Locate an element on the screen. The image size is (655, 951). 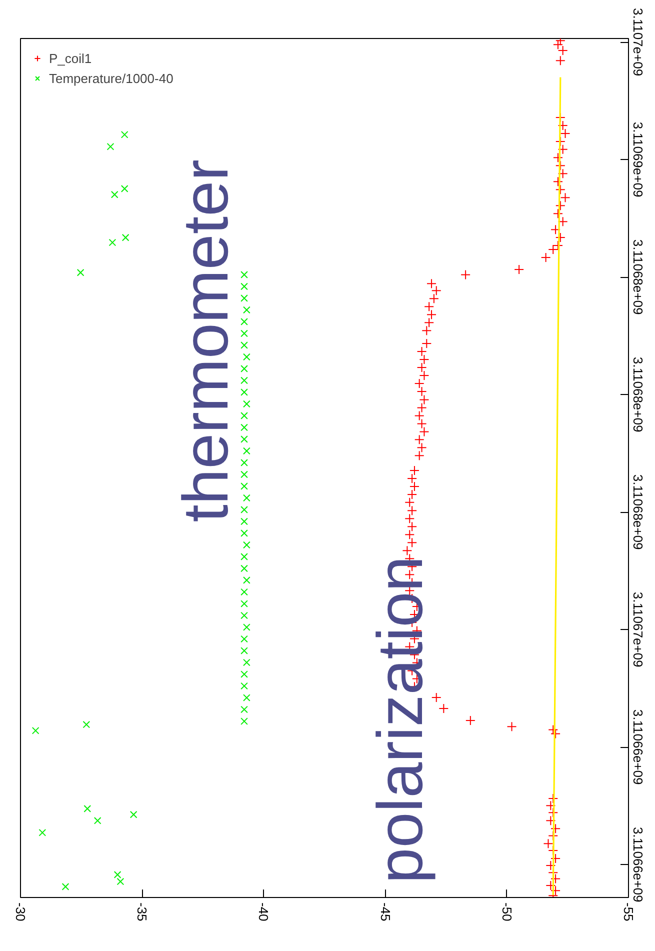
x-tick-label: -40 is located at coordinates (264, 912).